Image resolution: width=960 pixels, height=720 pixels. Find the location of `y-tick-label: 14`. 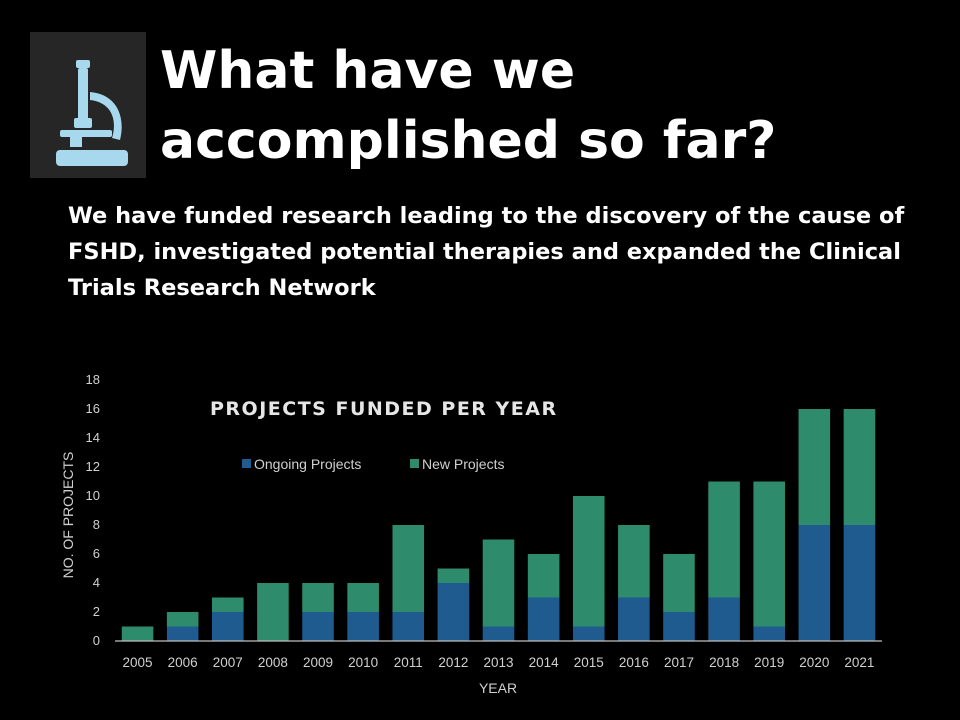

y-tick-label: 14 is located at coordinates (93, 437).